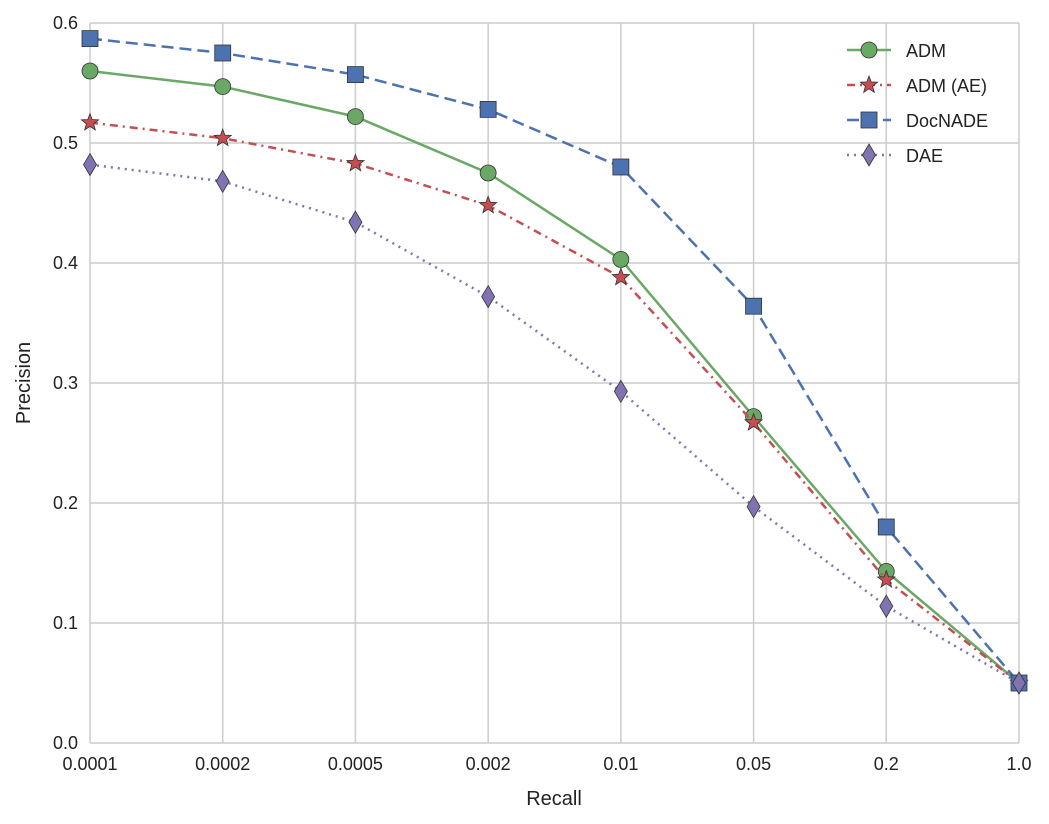 The width and height of the screenshot is (1049, 824). Describe the element at coordinates (65, 623) in the screenshot. I see `y-tick-label: 0.1` at that location.